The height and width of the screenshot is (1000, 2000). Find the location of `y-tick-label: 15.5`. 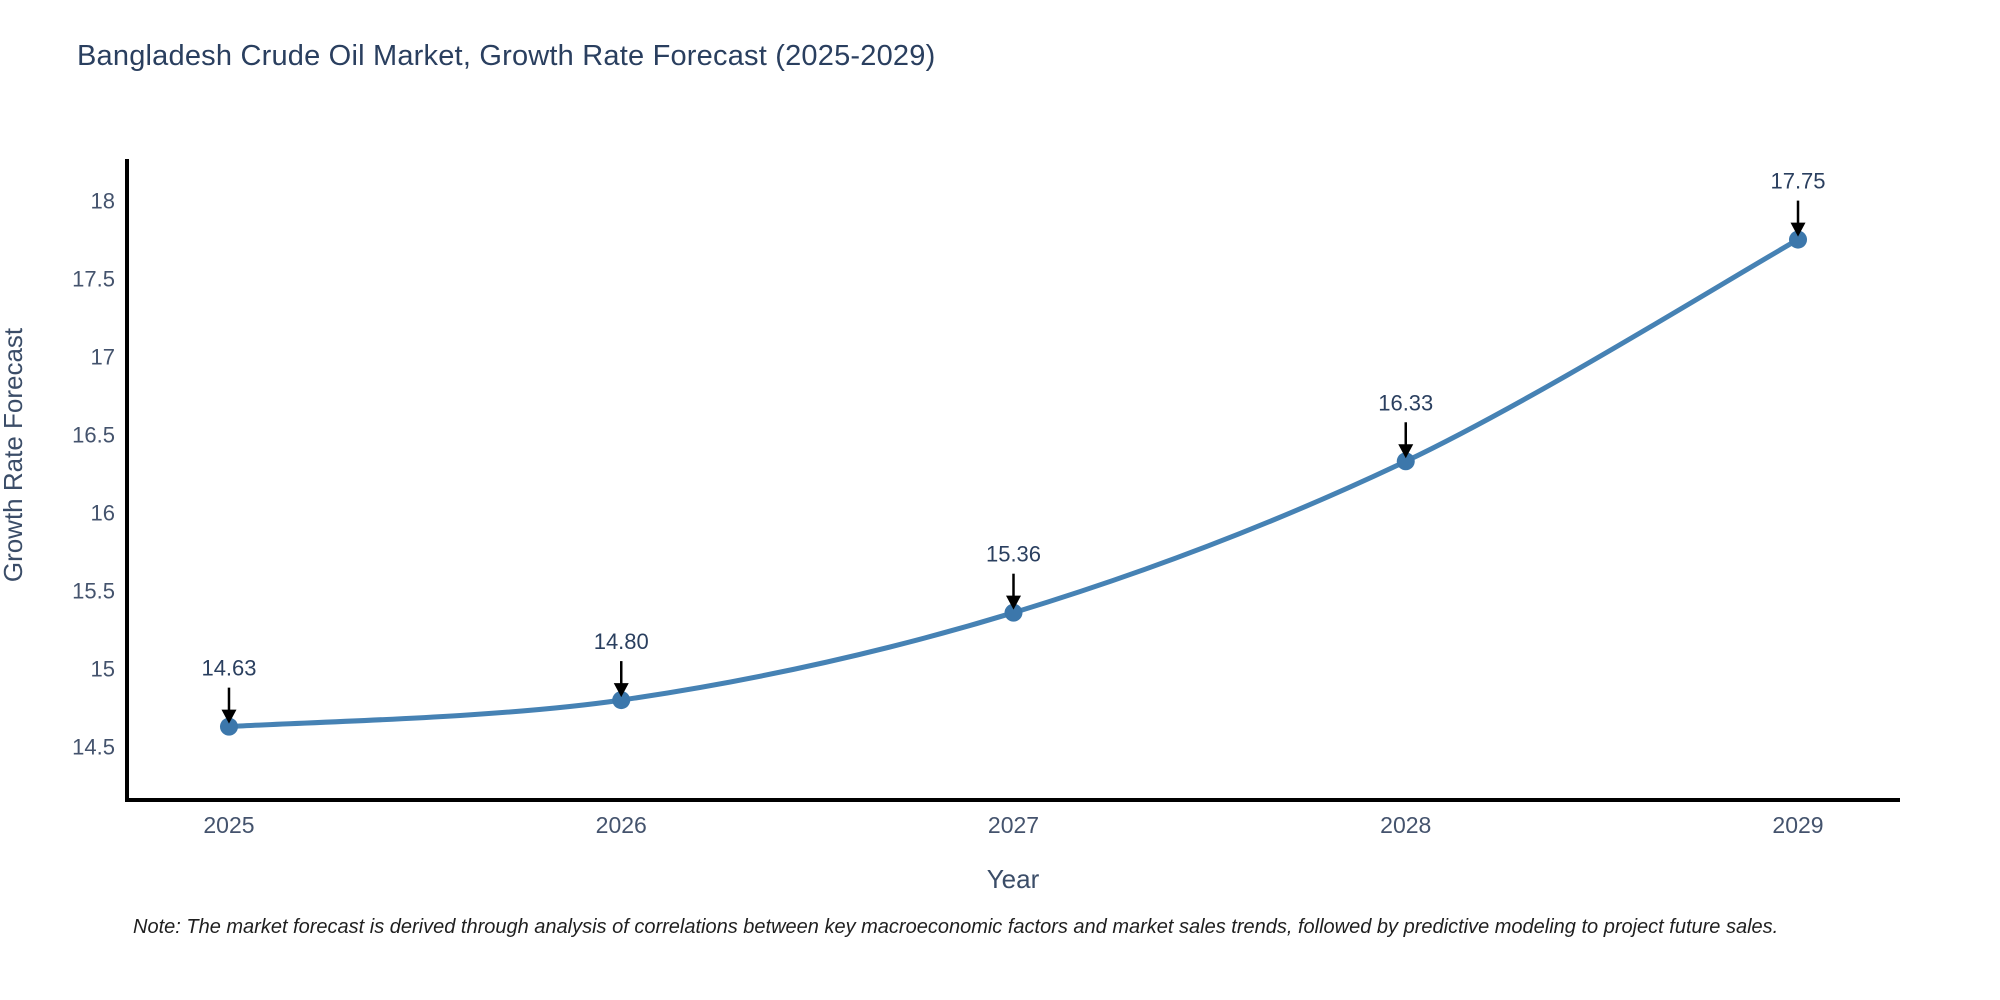

y-tick-label: 15.5 is located at coordinates (93, 591).